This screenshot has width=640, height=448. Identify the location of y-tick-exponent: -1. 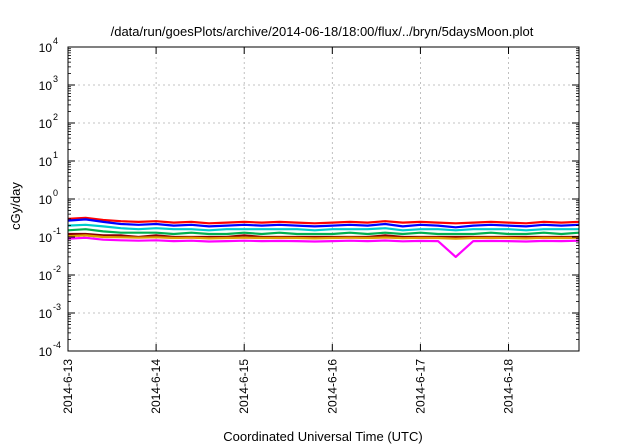
(57, 231).